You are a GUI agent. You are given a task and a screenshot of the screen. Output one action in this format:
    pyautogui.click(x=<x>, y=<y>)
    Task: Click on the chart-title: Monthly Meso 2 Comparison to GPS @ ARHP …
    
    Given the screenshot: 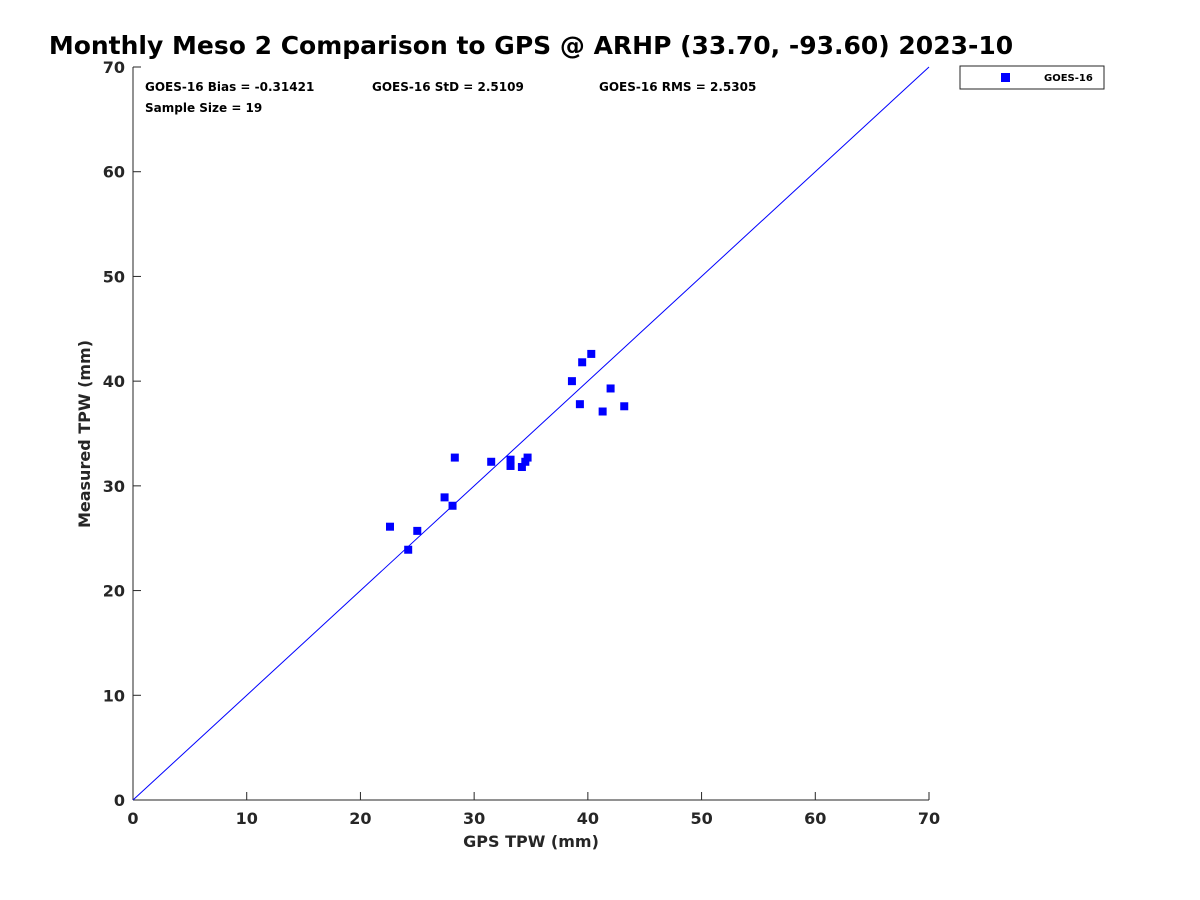 What is the action you would take?
    pyautogui.click(x=531, y=45)
    